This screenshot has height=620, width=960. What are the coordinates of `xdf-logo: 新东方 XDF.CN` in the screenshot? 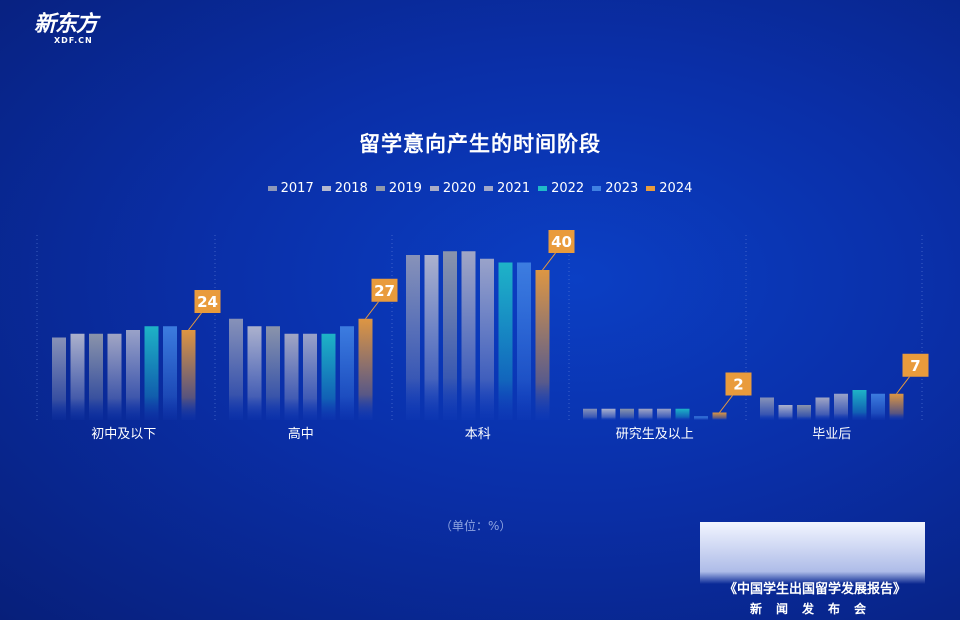 It's located at (74, 32).